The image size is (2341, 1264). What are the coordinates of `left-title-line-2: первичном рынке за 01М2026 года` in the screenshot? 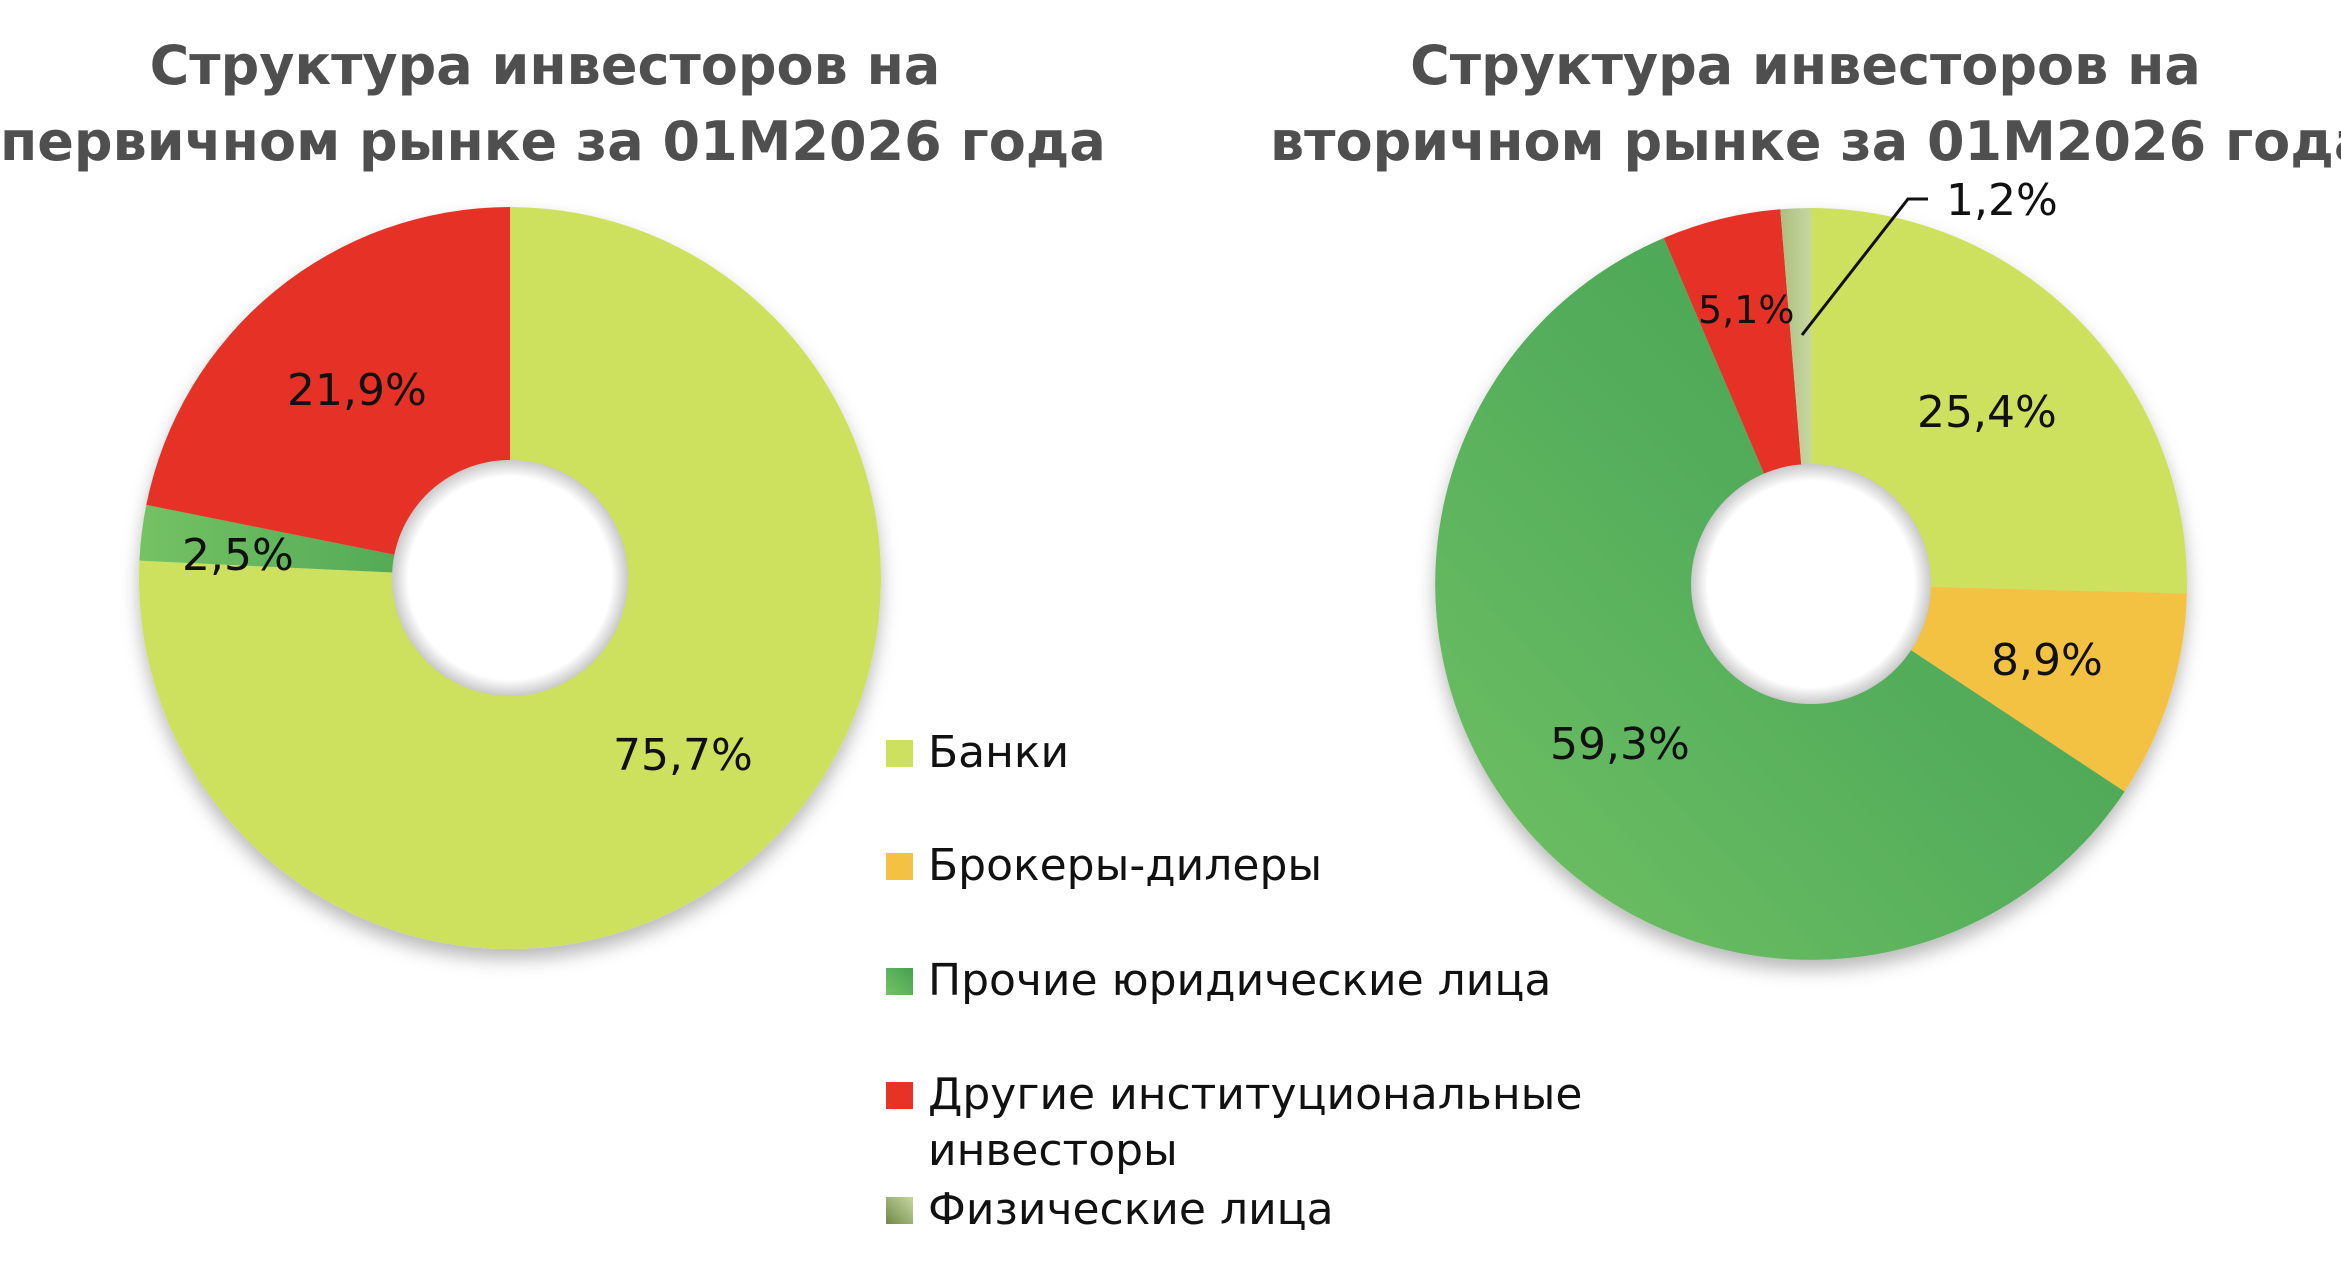 It's located at (553, 141).